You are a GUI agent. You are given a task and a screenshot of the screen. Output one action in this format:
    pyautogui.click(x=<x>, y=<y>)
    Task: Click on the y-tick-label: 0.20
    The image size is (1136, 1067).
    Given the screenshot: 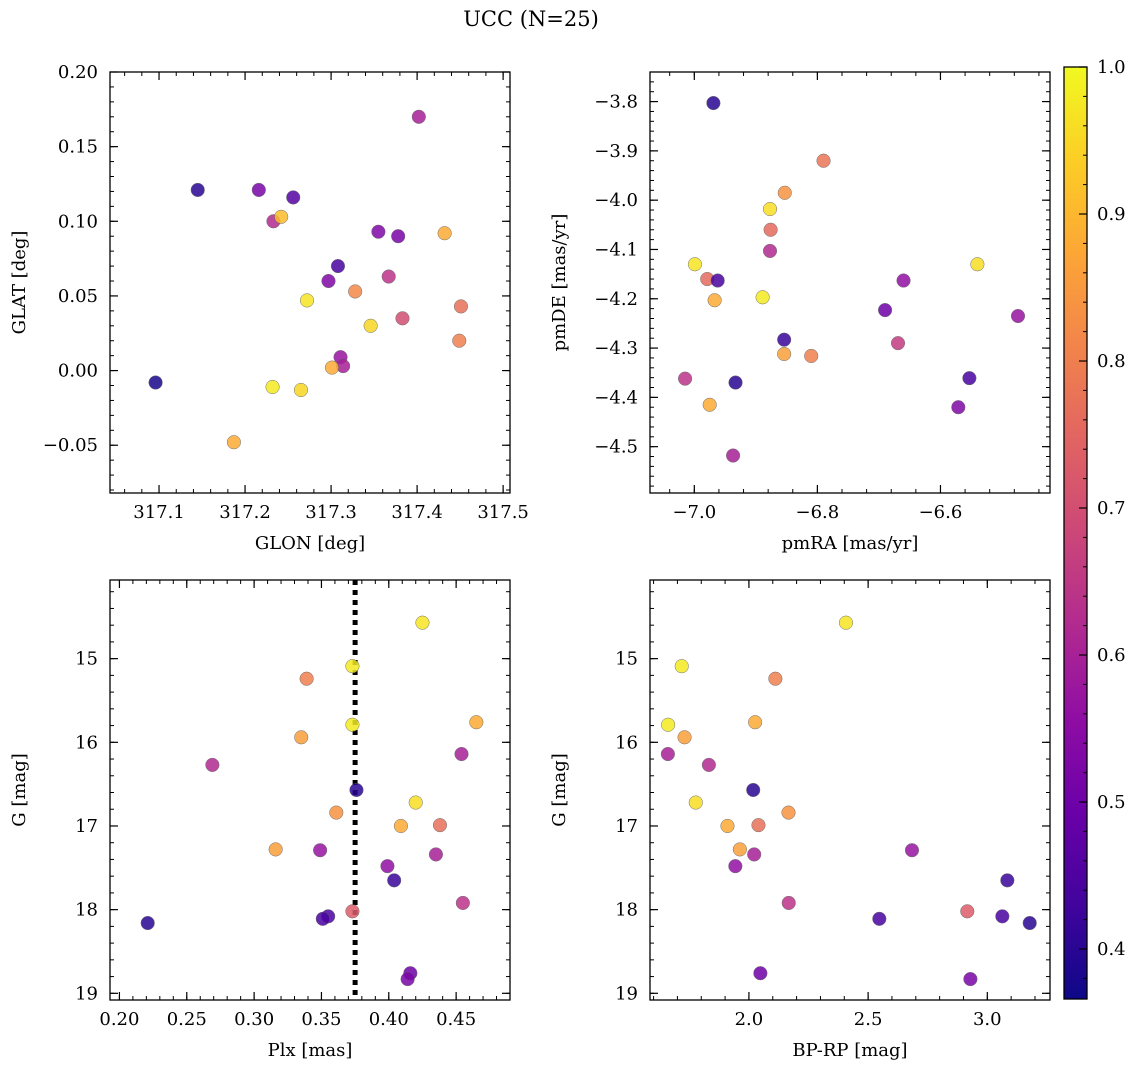 What is the action you would take?
    pyautogui.click(x=78, y=72)
    